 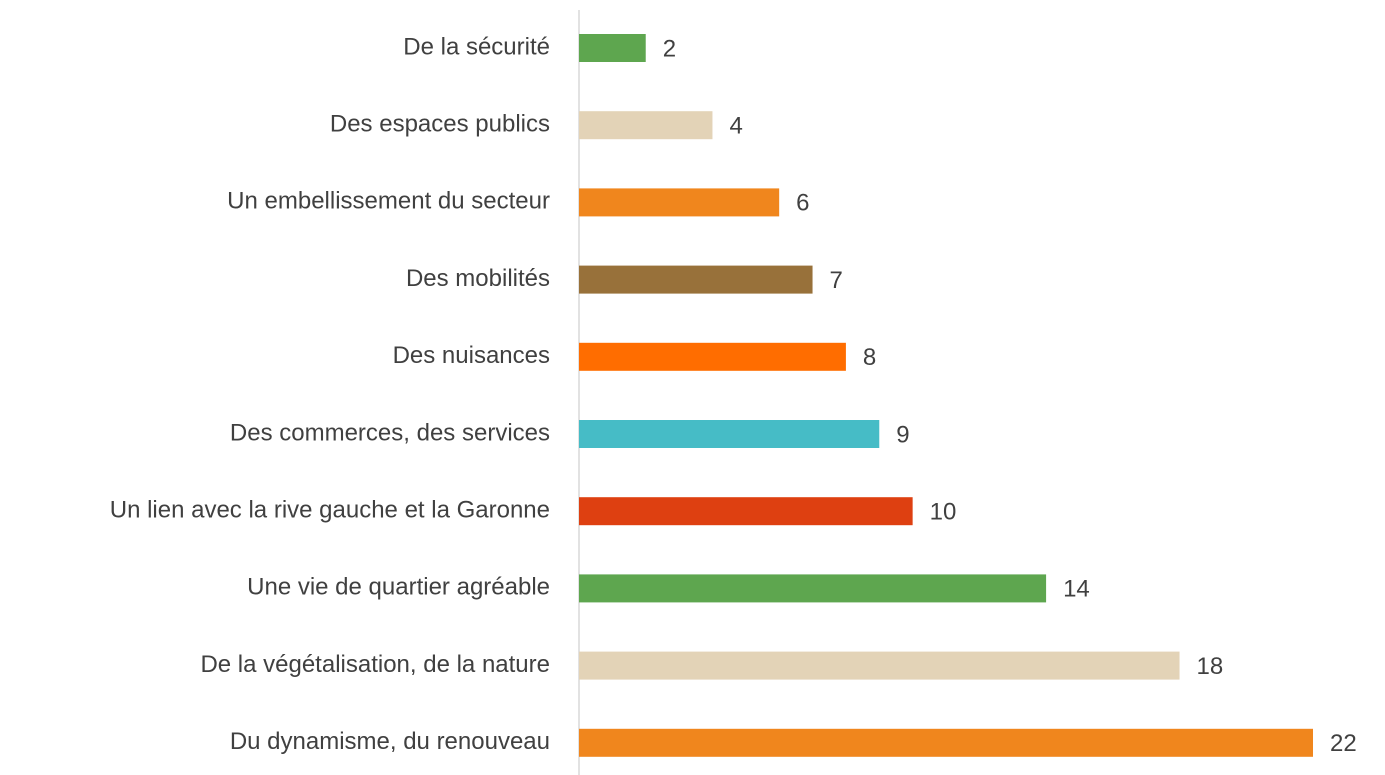 I want to click on y-tick-label: Des commerces, des services, so click(x=390, y=432).